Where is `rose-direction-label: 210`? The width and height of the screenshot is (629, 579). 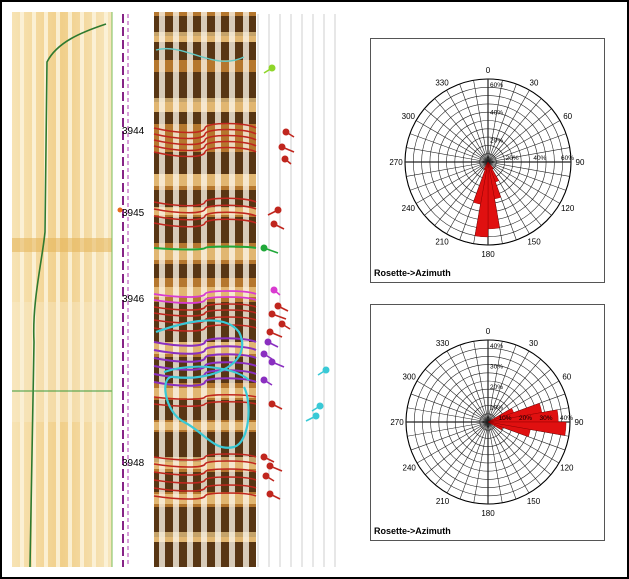
rose-direction-label: 210 is located at coordinates (443, 501).